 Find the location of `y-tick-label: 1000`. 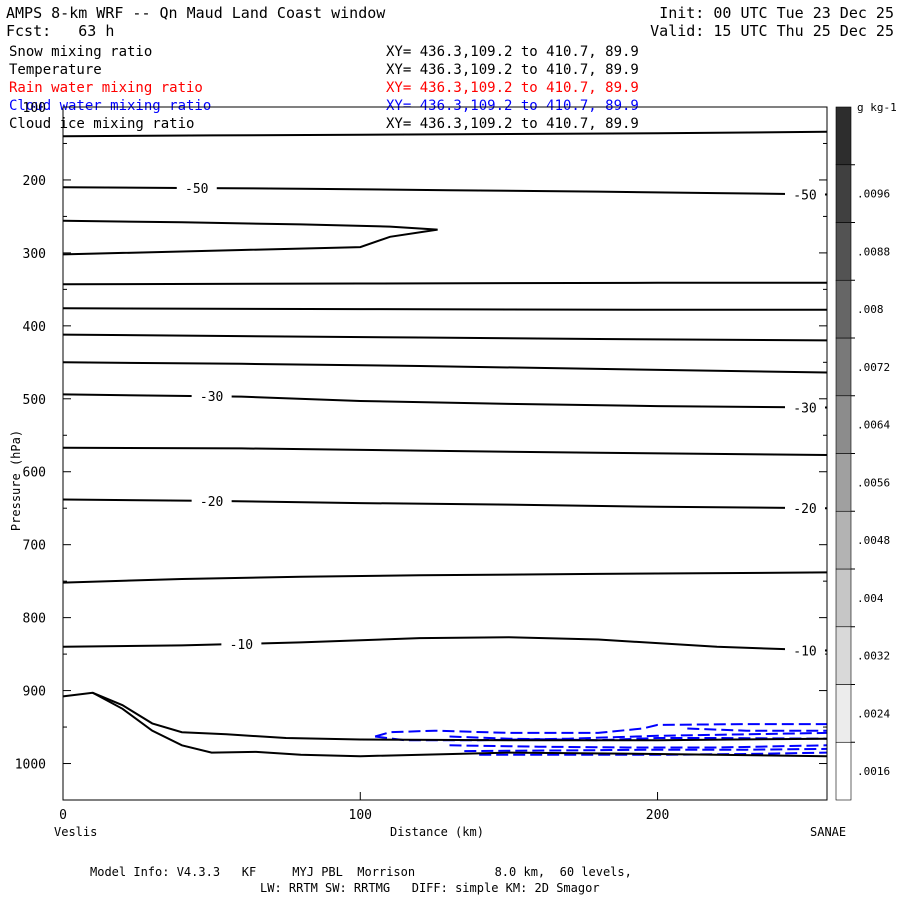

y-tick-label: 1000 is located at coordinates (30, 765).